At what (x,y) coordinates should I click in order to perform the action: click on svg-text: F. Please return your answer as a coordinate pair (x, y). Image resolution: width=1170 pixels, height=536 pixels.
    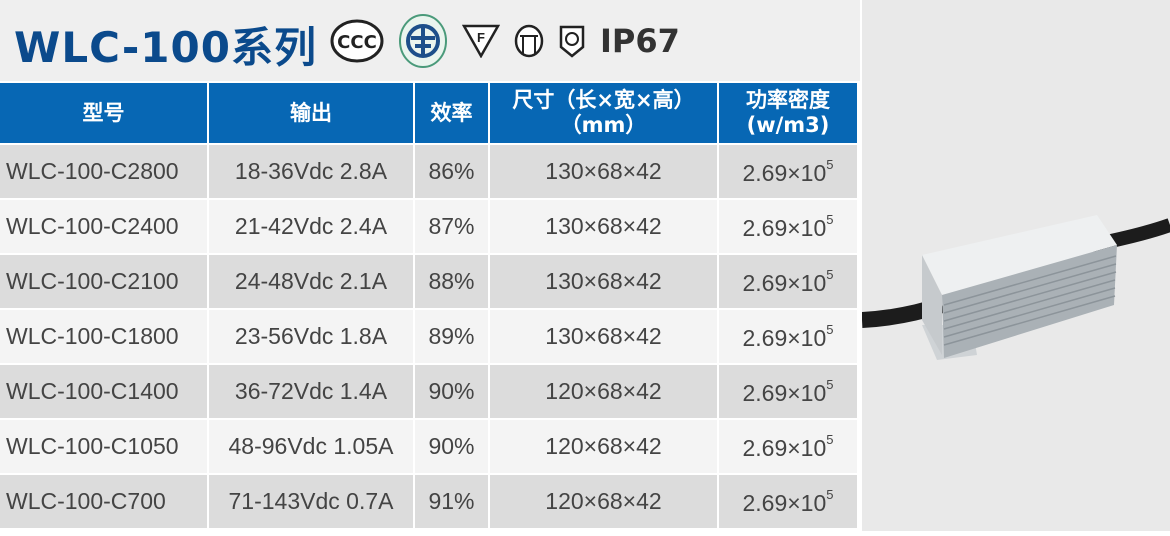
    Looking at the image, I should click on (481, 37).